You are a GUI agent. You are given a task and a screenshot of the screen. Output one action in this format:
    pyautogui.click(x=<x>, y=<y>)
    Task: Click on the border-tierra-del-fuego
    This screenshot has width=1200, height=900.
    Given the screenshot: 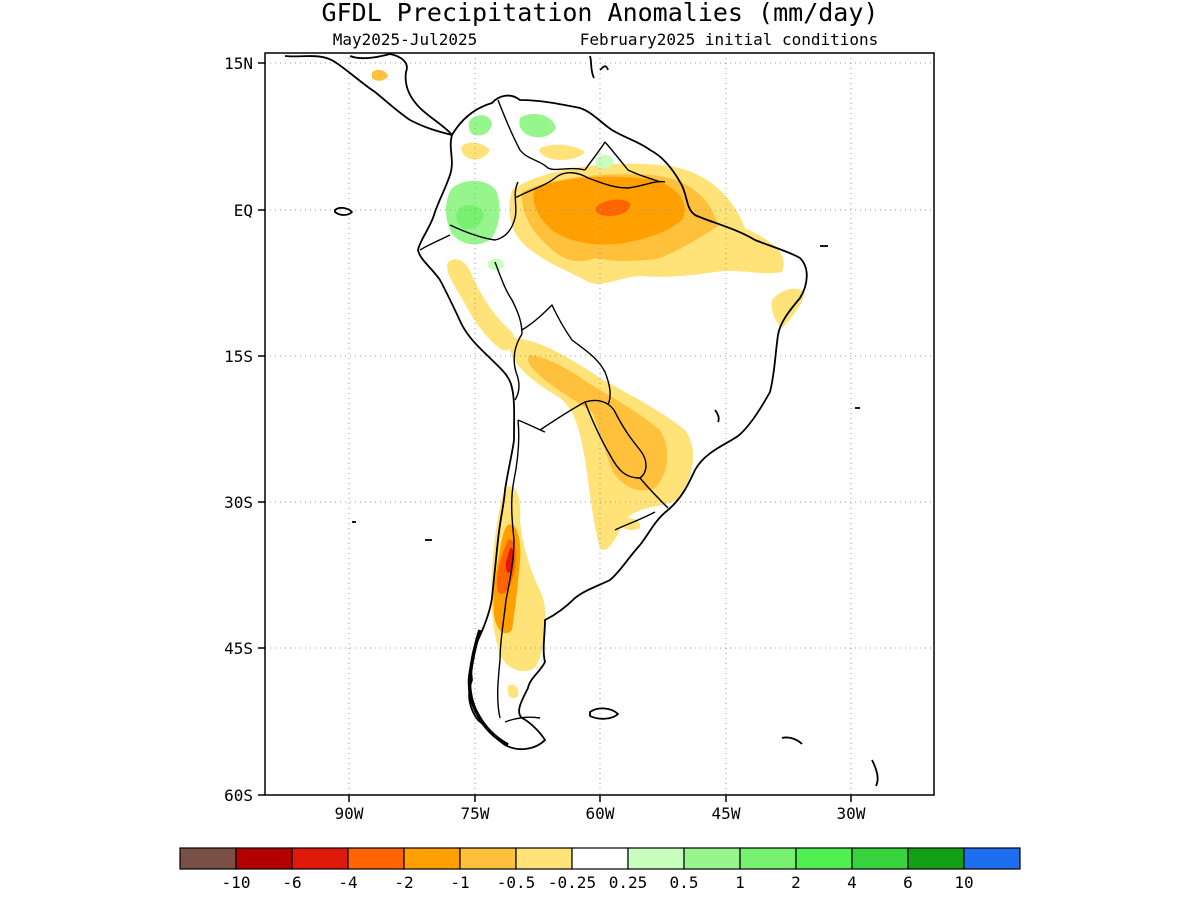 What is the action you would take?
    pyautogui.click(x=522, y=719)
    